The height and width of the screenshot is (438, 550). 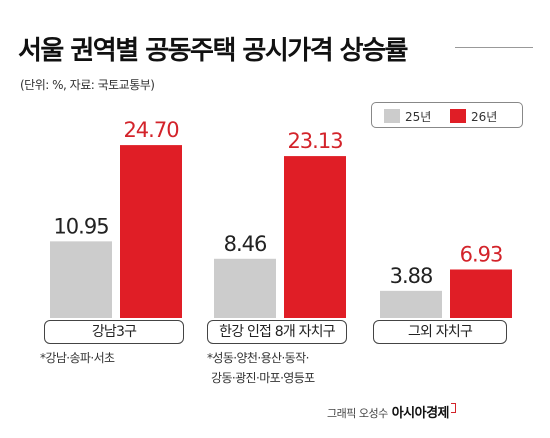 I want to click on value-label-25-1: 8.46, so click(x=245, y=244).